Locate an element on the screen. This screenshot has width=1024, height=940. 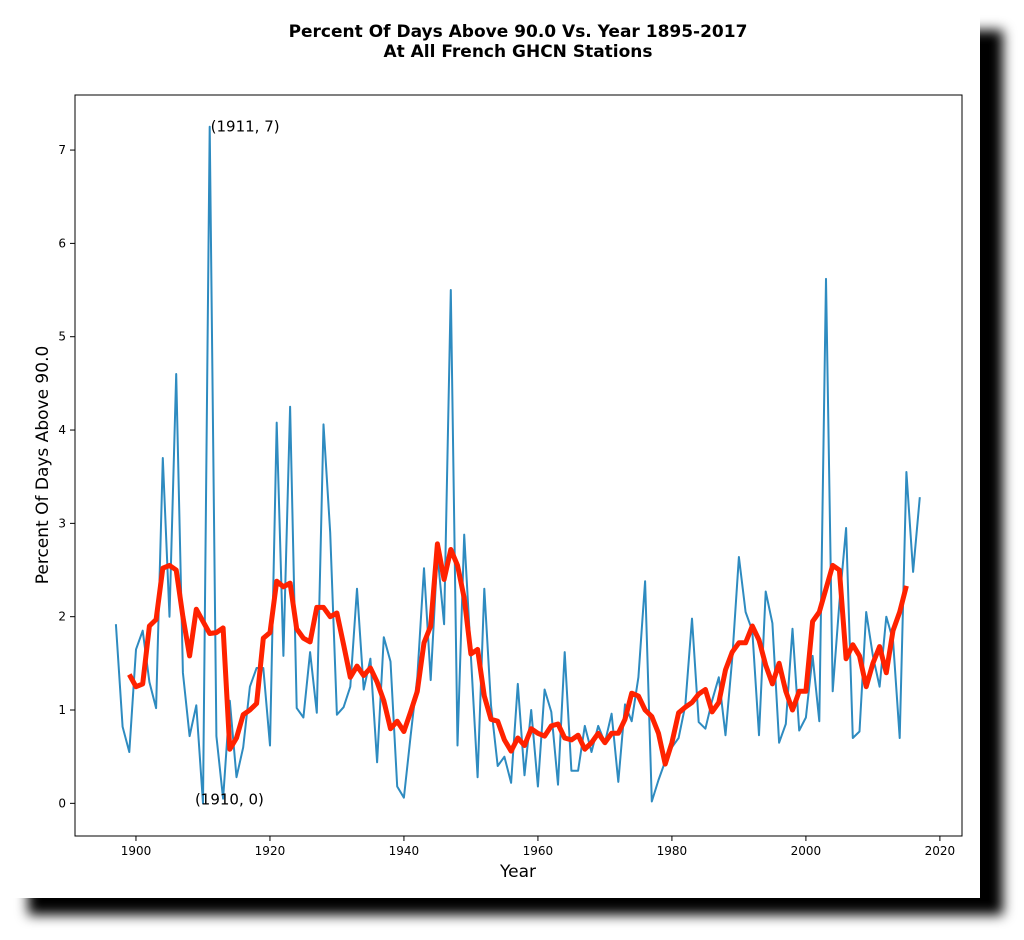
x-axis-label: Year is located at coordinates (517, 872).